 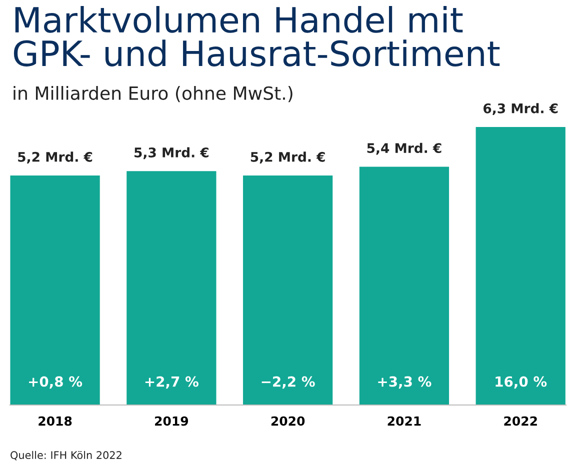 I want to click on x-tick-label: 2019, so click(x=171, y=421).